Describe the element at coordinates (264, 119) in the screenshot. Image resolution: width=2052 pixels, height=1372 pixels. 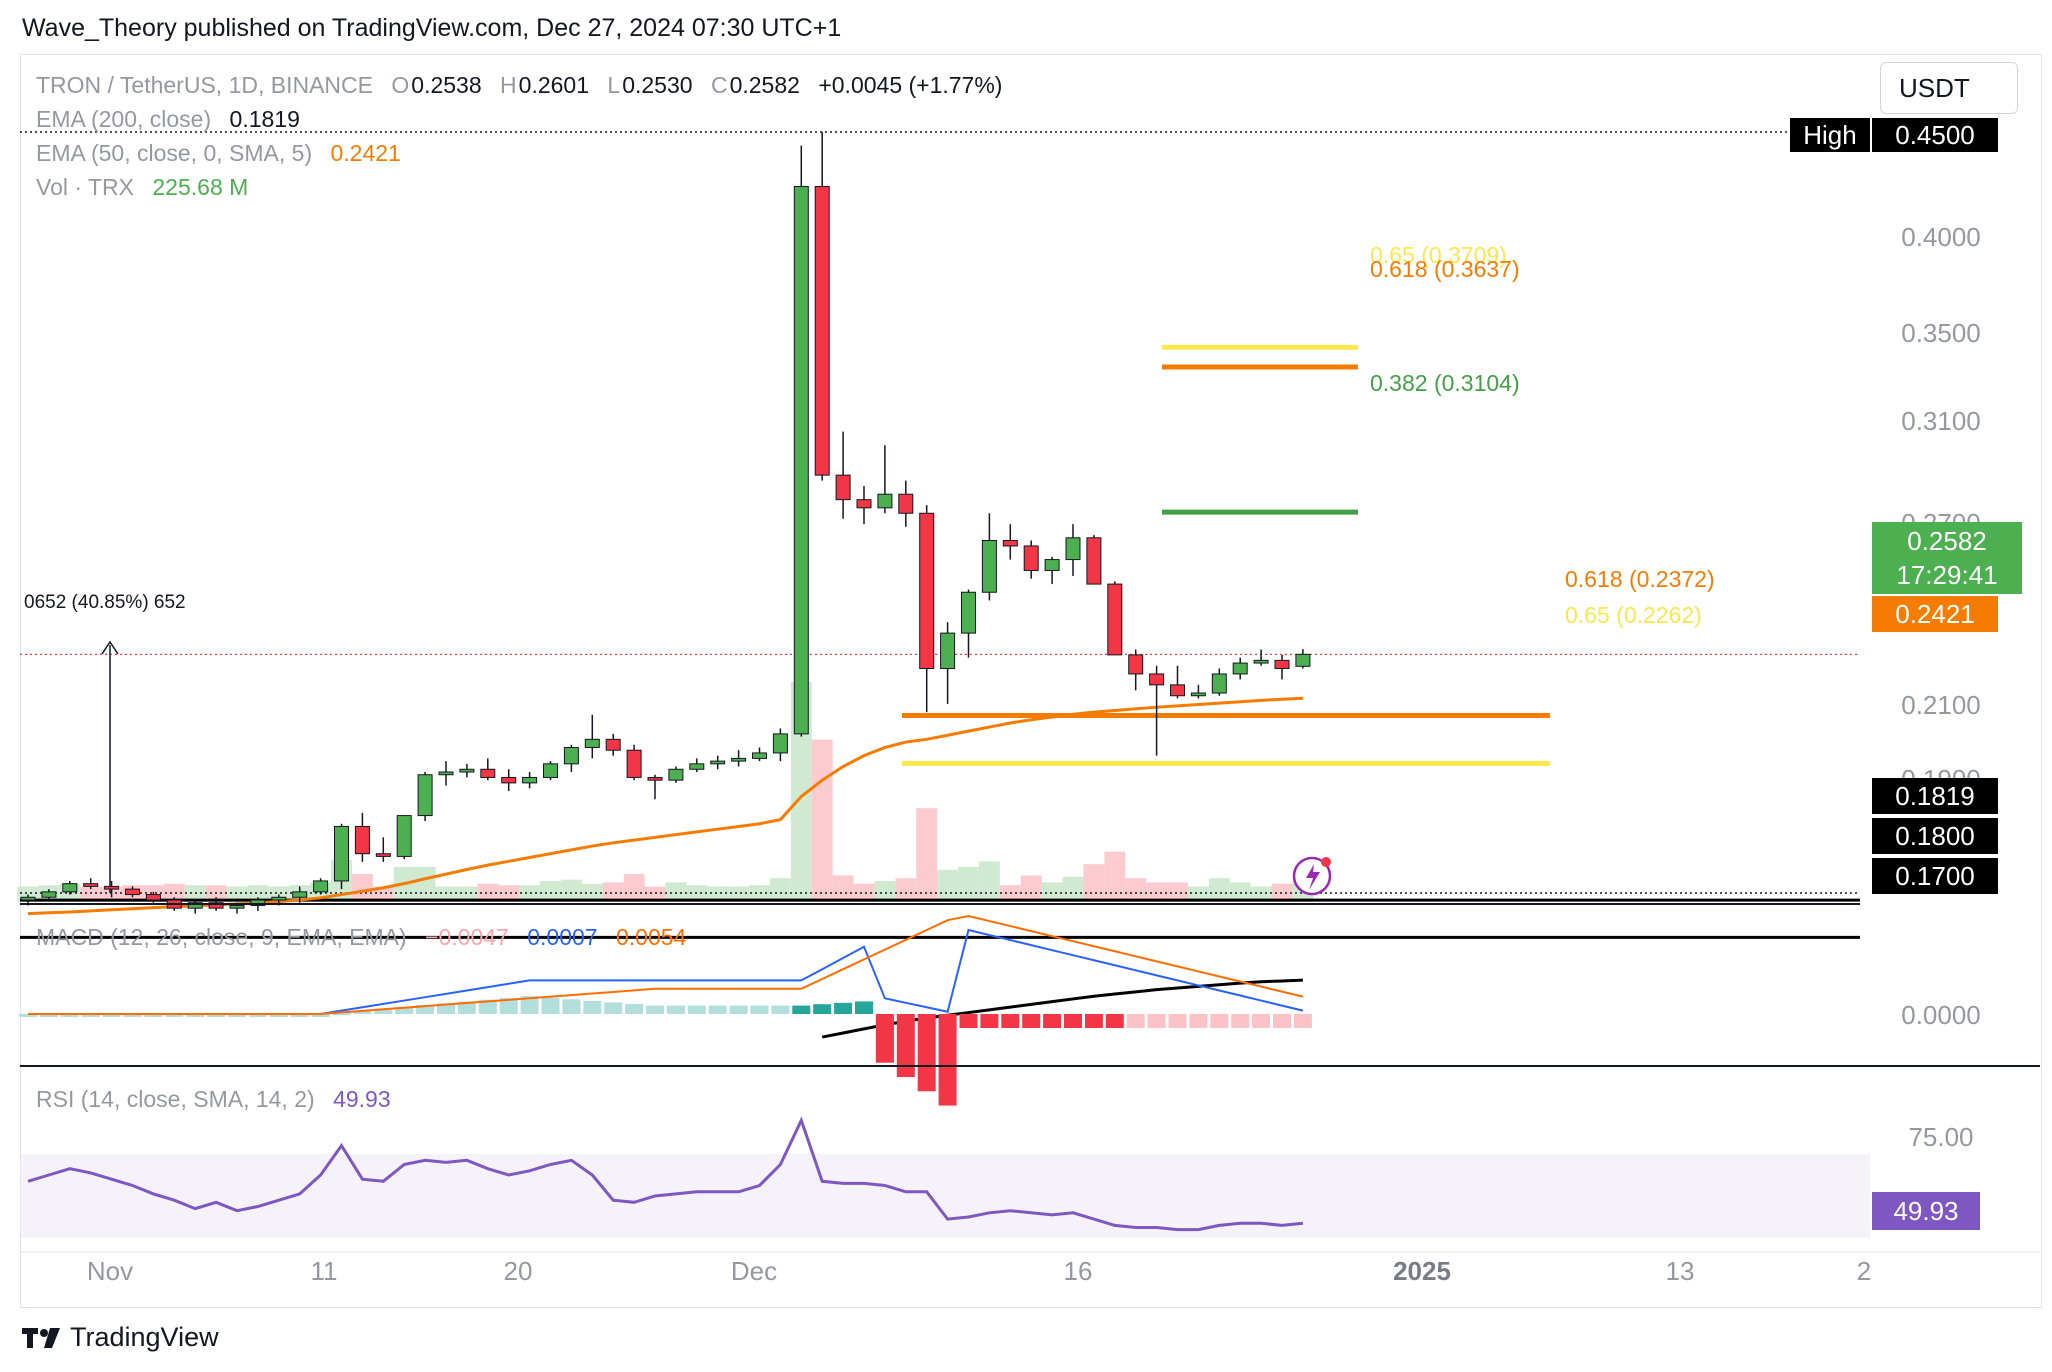
I see `ema200-value: 0.1819` at that location.